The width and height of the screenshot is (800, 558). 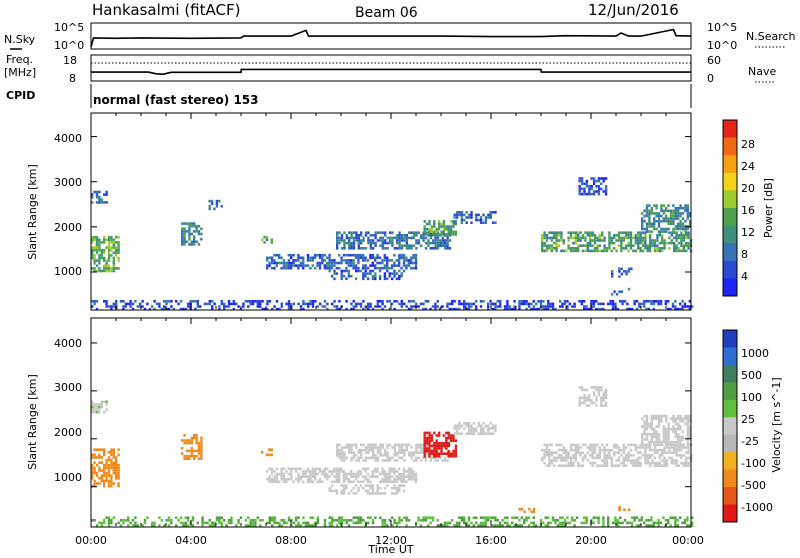 I want to click on velocity-colorbar-segment, so click(x=730, y=461).